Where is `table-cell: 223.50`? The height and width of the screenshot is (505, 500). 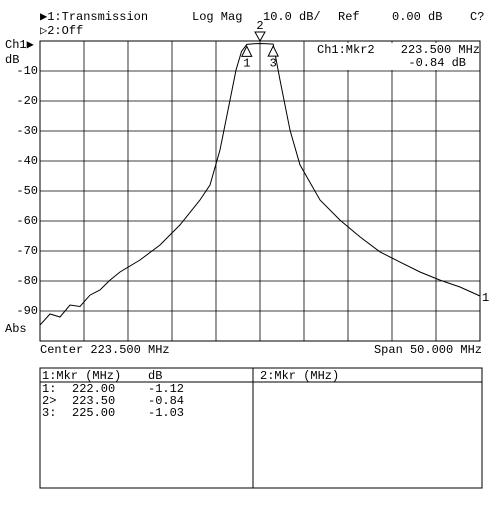 table-cell: 223.50 is located at coordinates (93, 401).